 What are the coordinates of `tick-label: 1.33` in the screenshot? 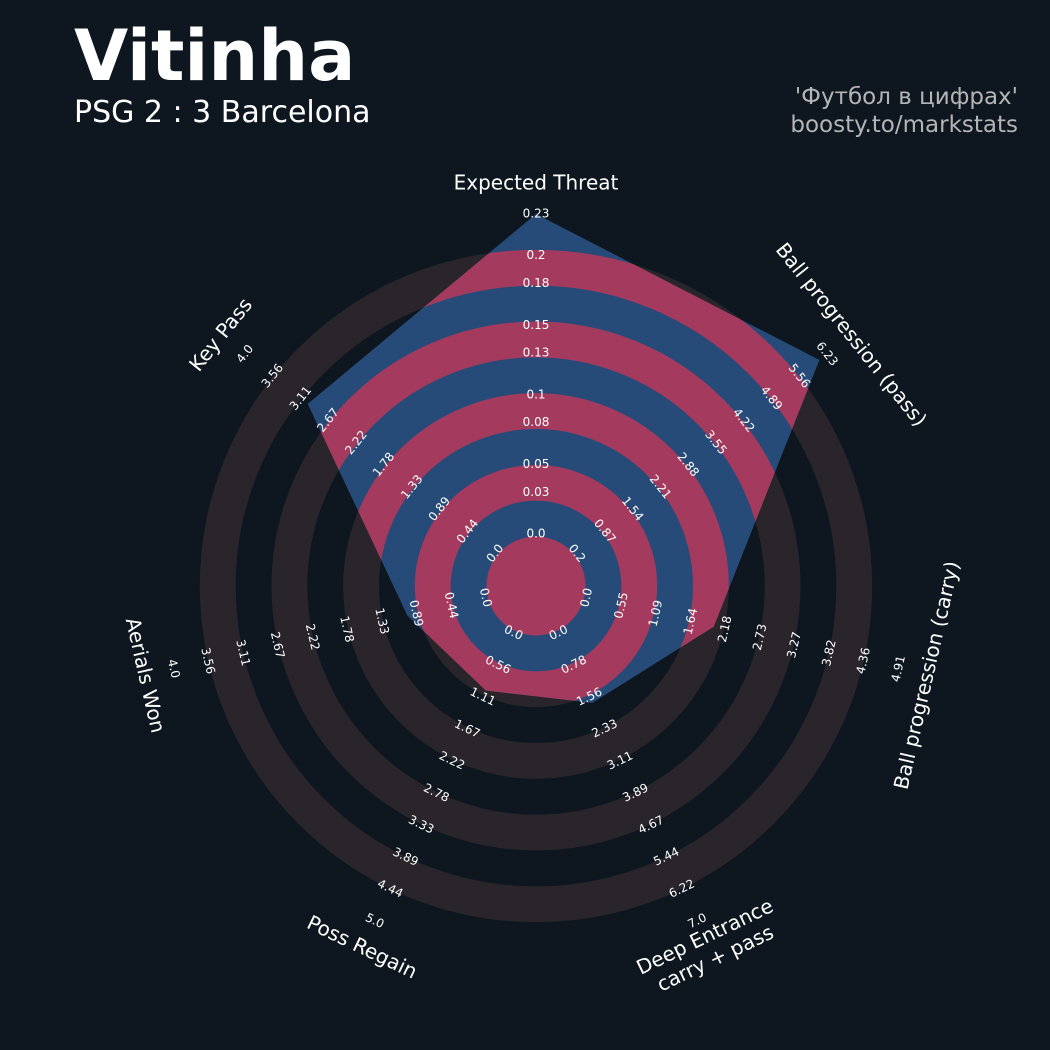 It's located at (382, 621).